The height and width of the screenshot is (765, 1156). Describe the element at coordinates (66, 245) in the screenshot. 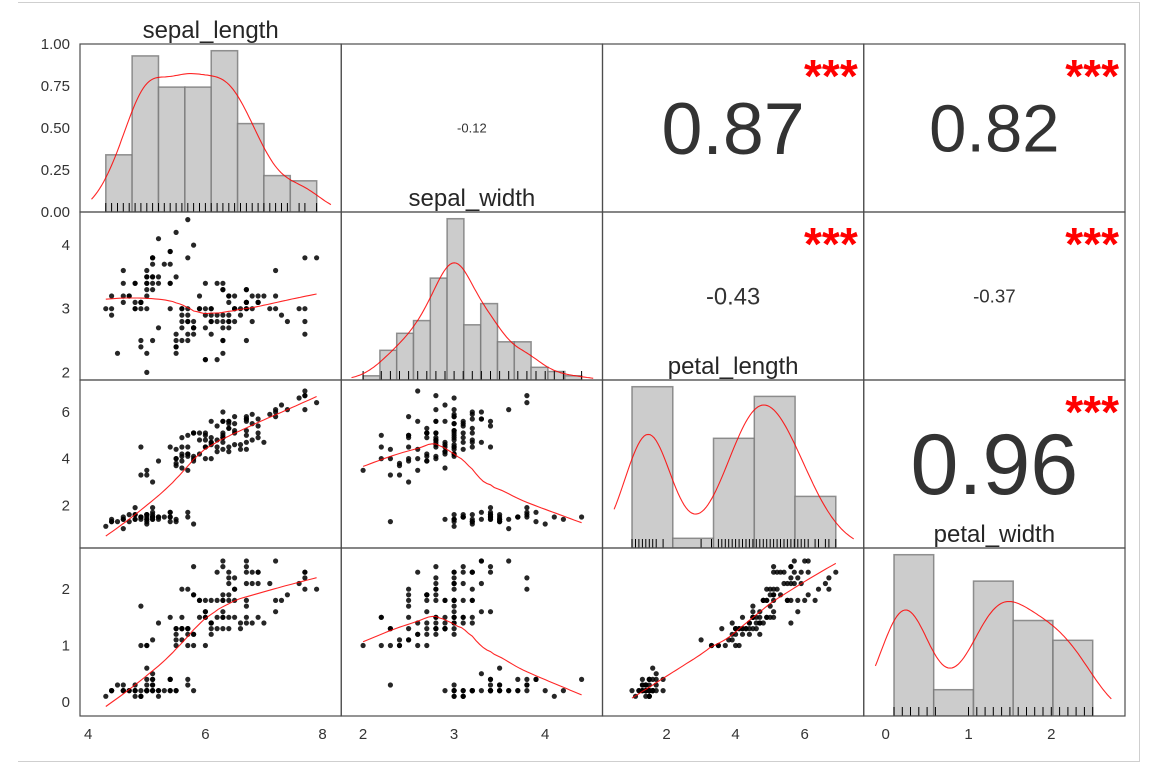

I see `y-tick-label: 4` at that location.